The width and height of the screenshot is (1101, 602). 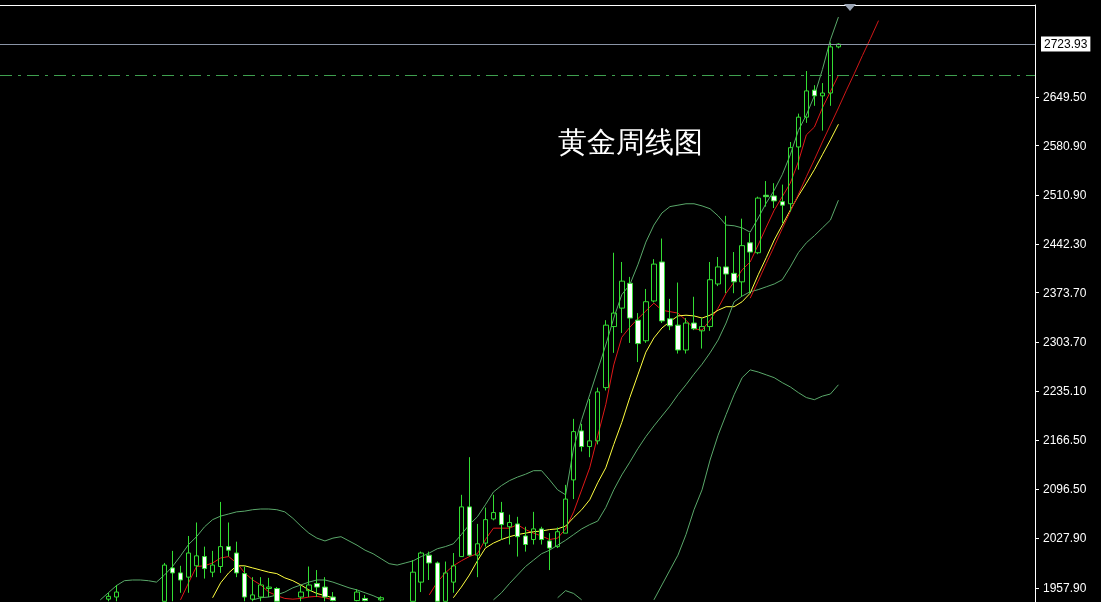 What do you see at coordinates (1066, 44) in the screenshot?
I see `ref-line-label: 2723.93` at bounding box center [1066, 44].